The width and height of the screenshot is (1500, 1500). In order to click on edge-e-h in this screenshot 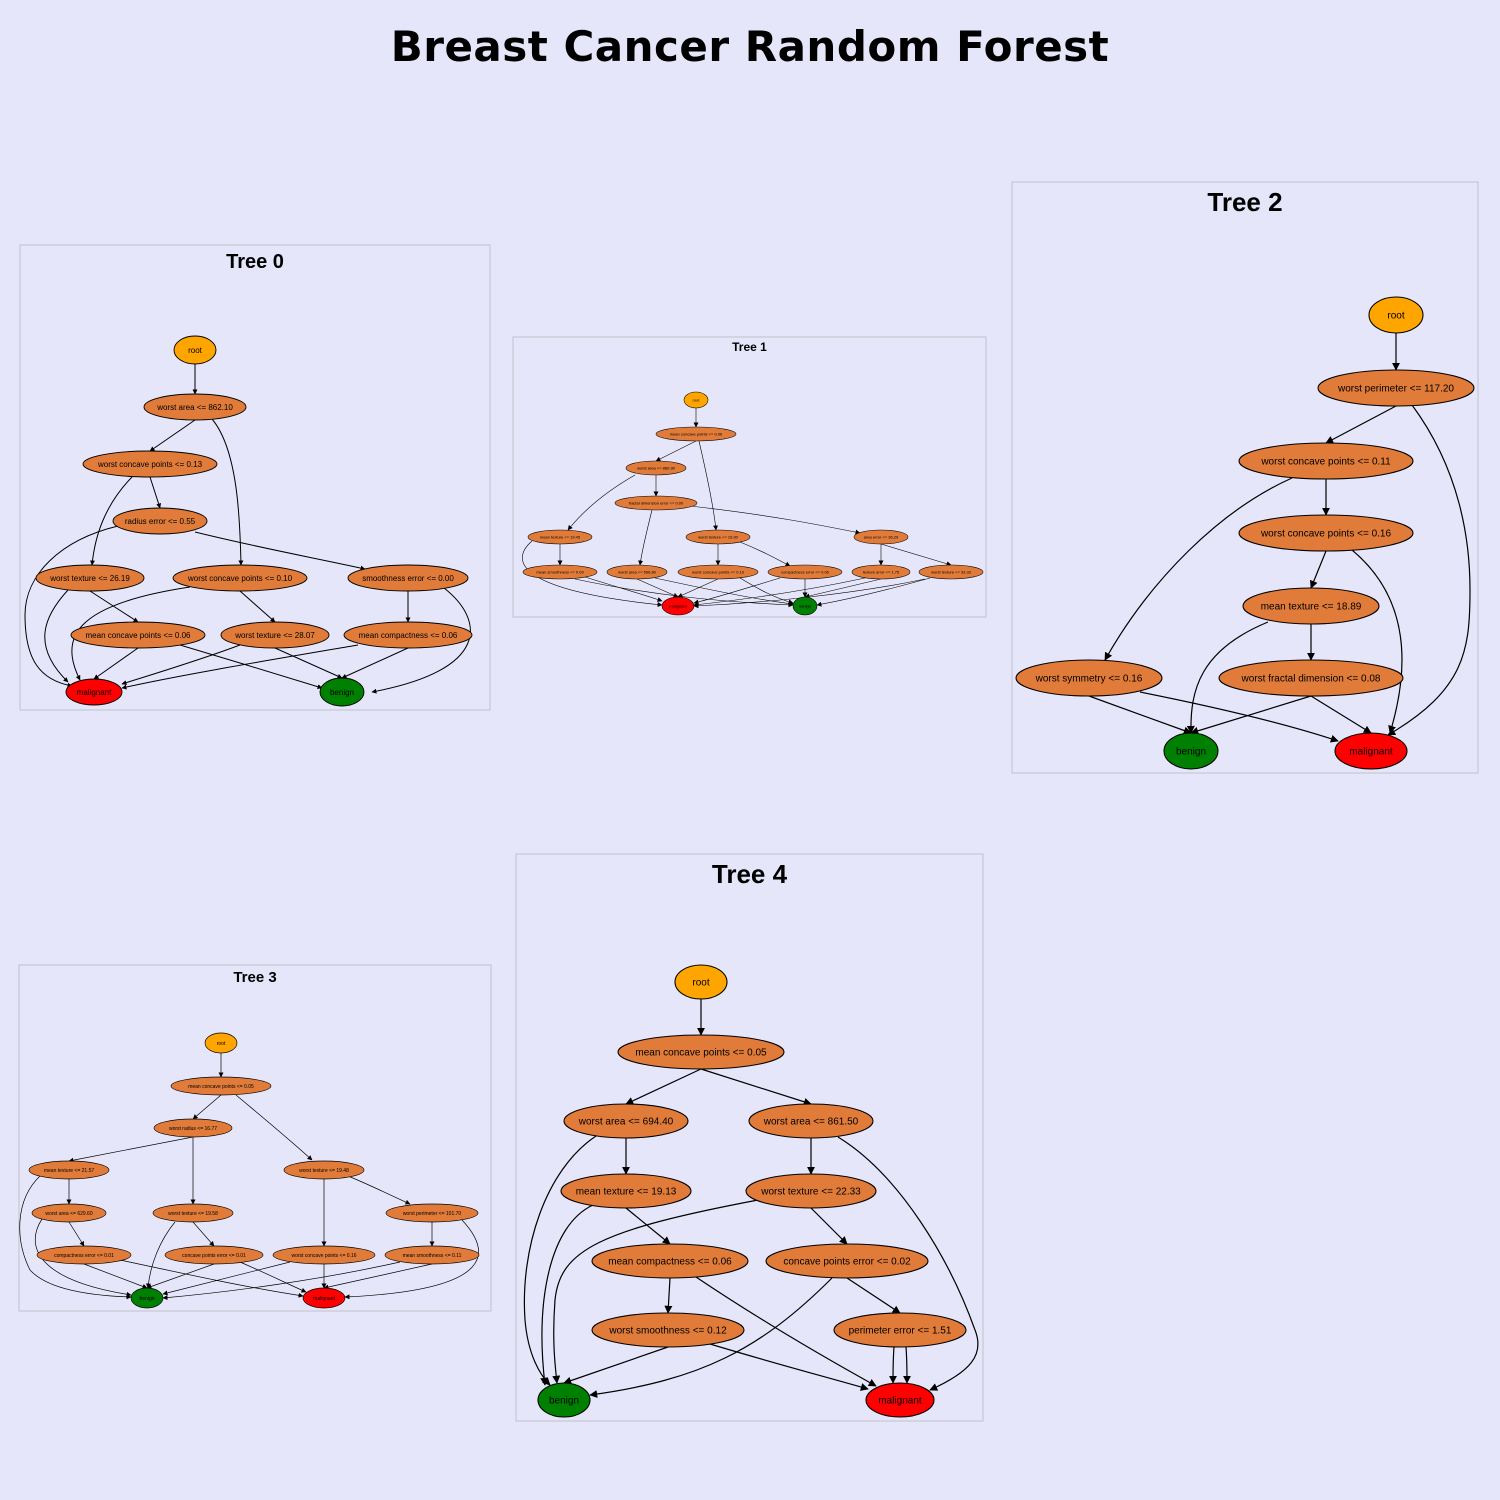, I will do `click(257, 606)`.